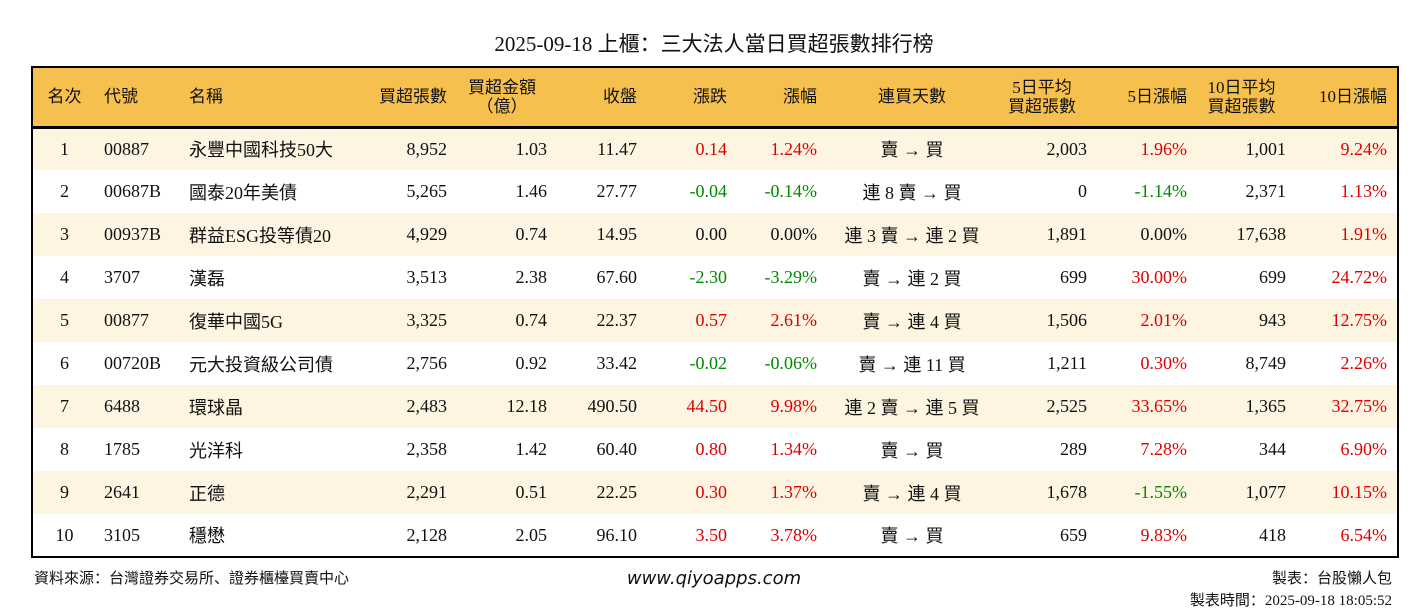 The width and height of the screenshot is (1428, 612). I want to click on header-close: 收盤, so click(620, 97).